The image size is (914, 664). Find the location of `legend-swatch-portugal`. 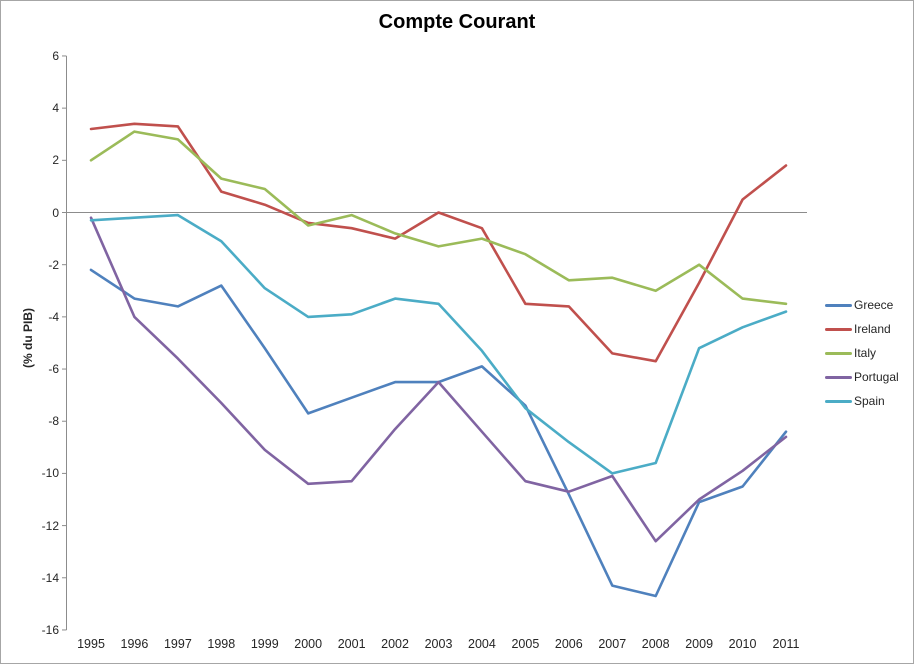

legend-swatch-portugal is located at coordinates (838, 377).